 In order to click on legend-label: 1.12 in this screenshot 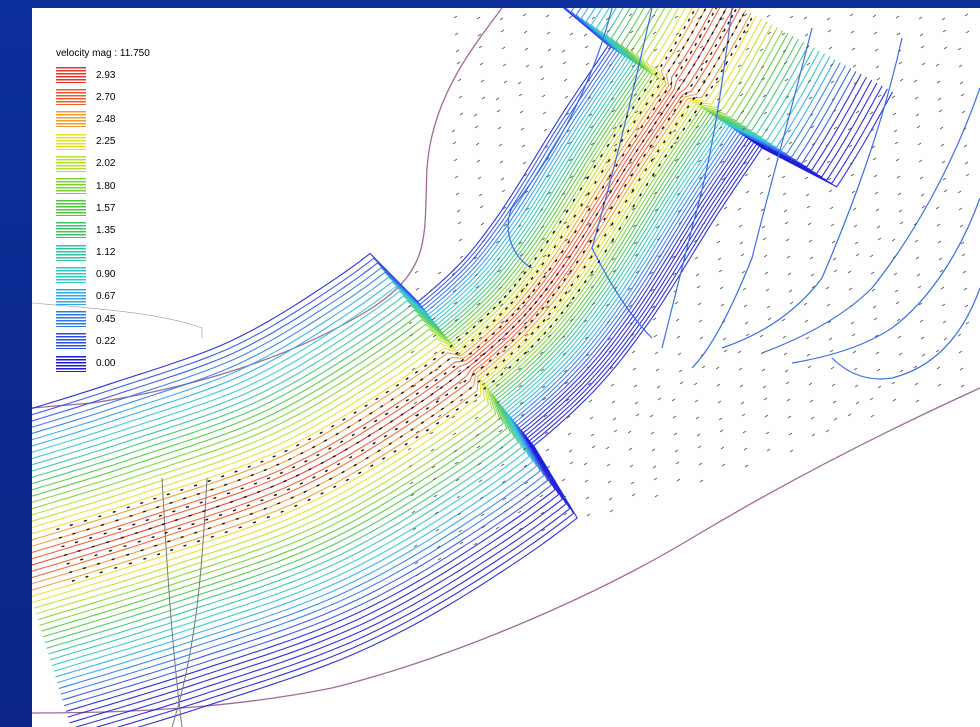, I will do `click(106, 253)`.